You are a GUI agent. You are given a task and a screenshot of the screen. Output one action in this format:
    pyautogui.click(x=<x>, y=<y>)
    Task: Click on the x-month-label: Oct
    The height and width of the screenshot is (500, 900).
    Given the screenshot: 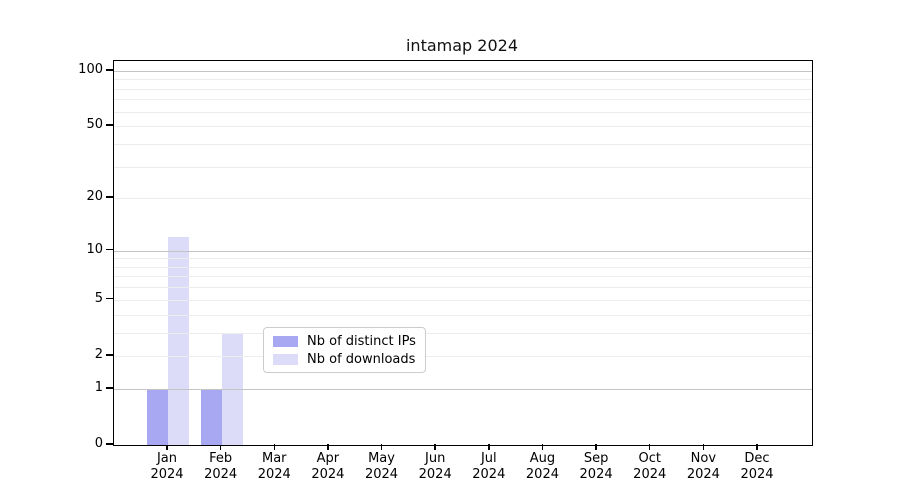 What is the action you would take?
    pyautogui.click(x=649, y=458)
    